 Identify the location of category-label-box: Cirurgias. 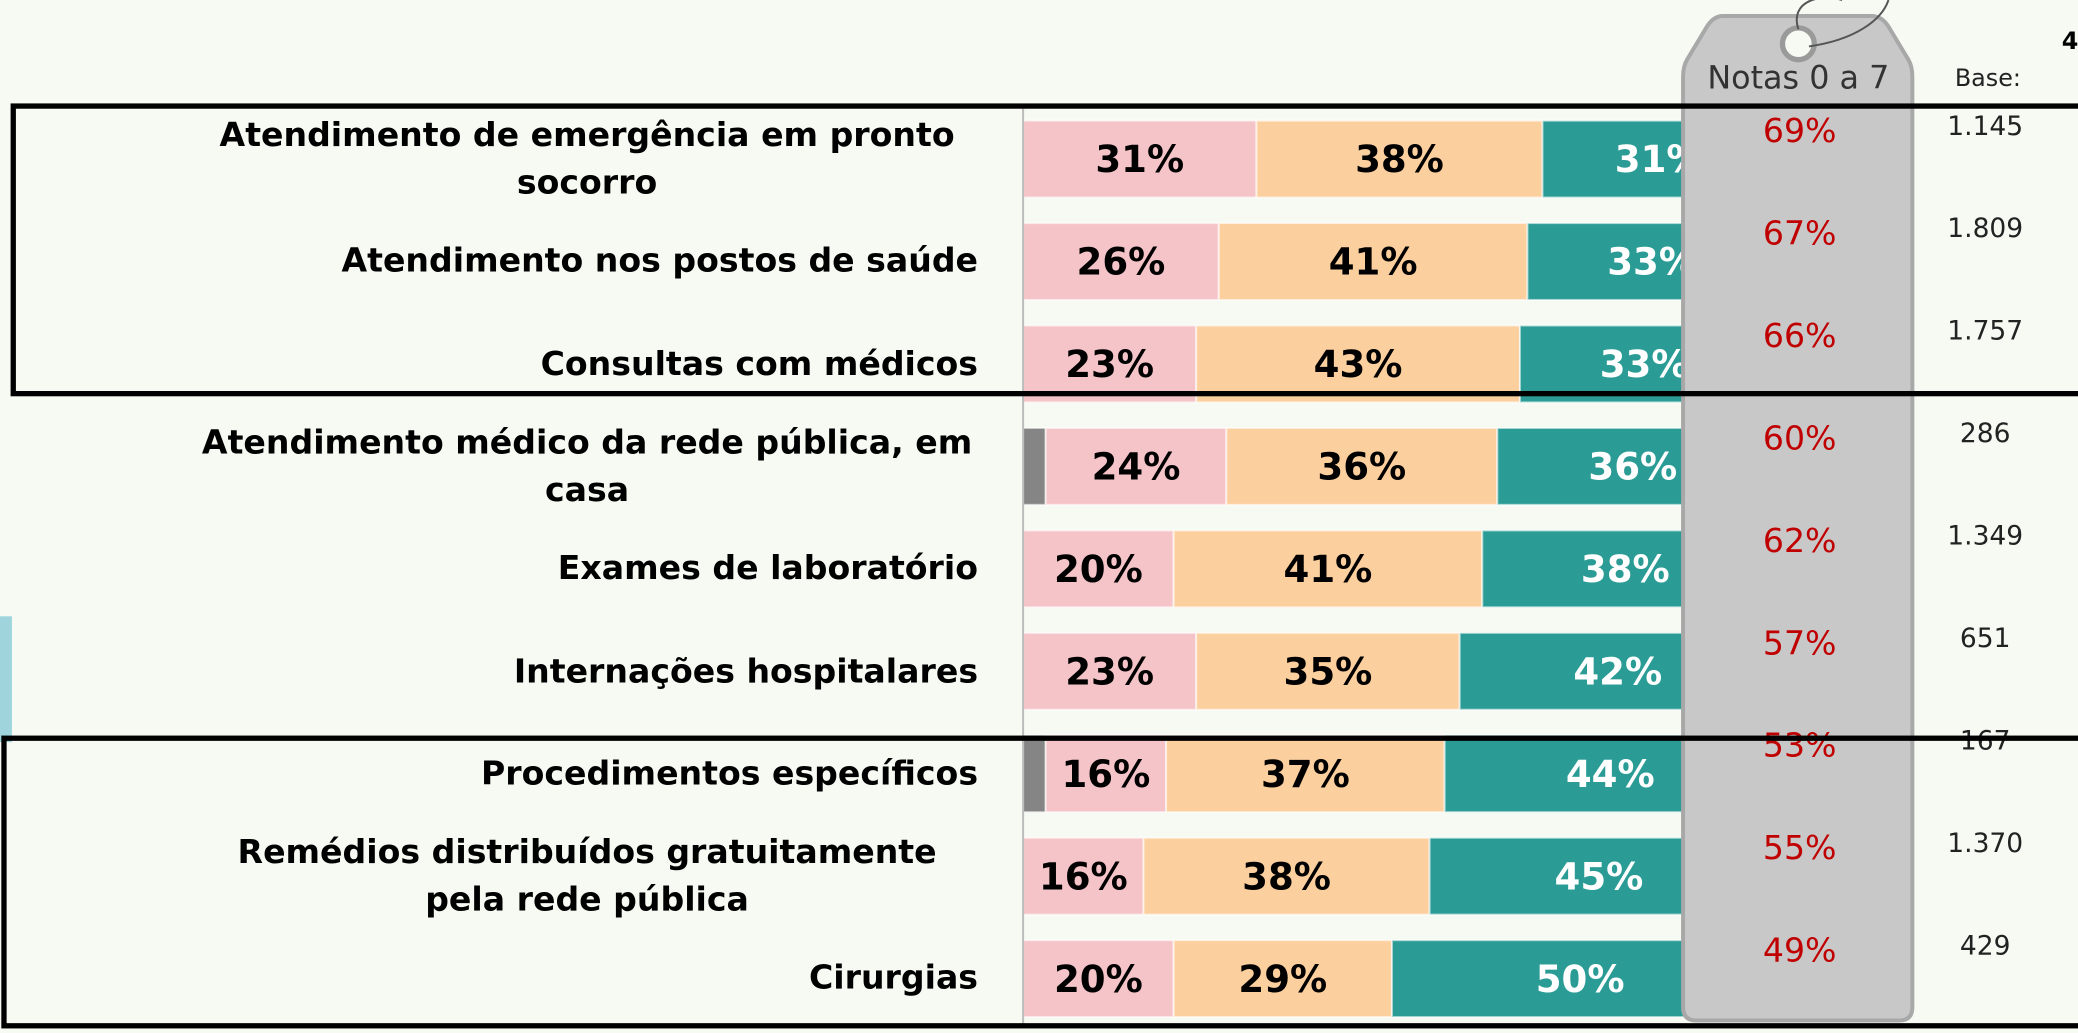
(514, 979).